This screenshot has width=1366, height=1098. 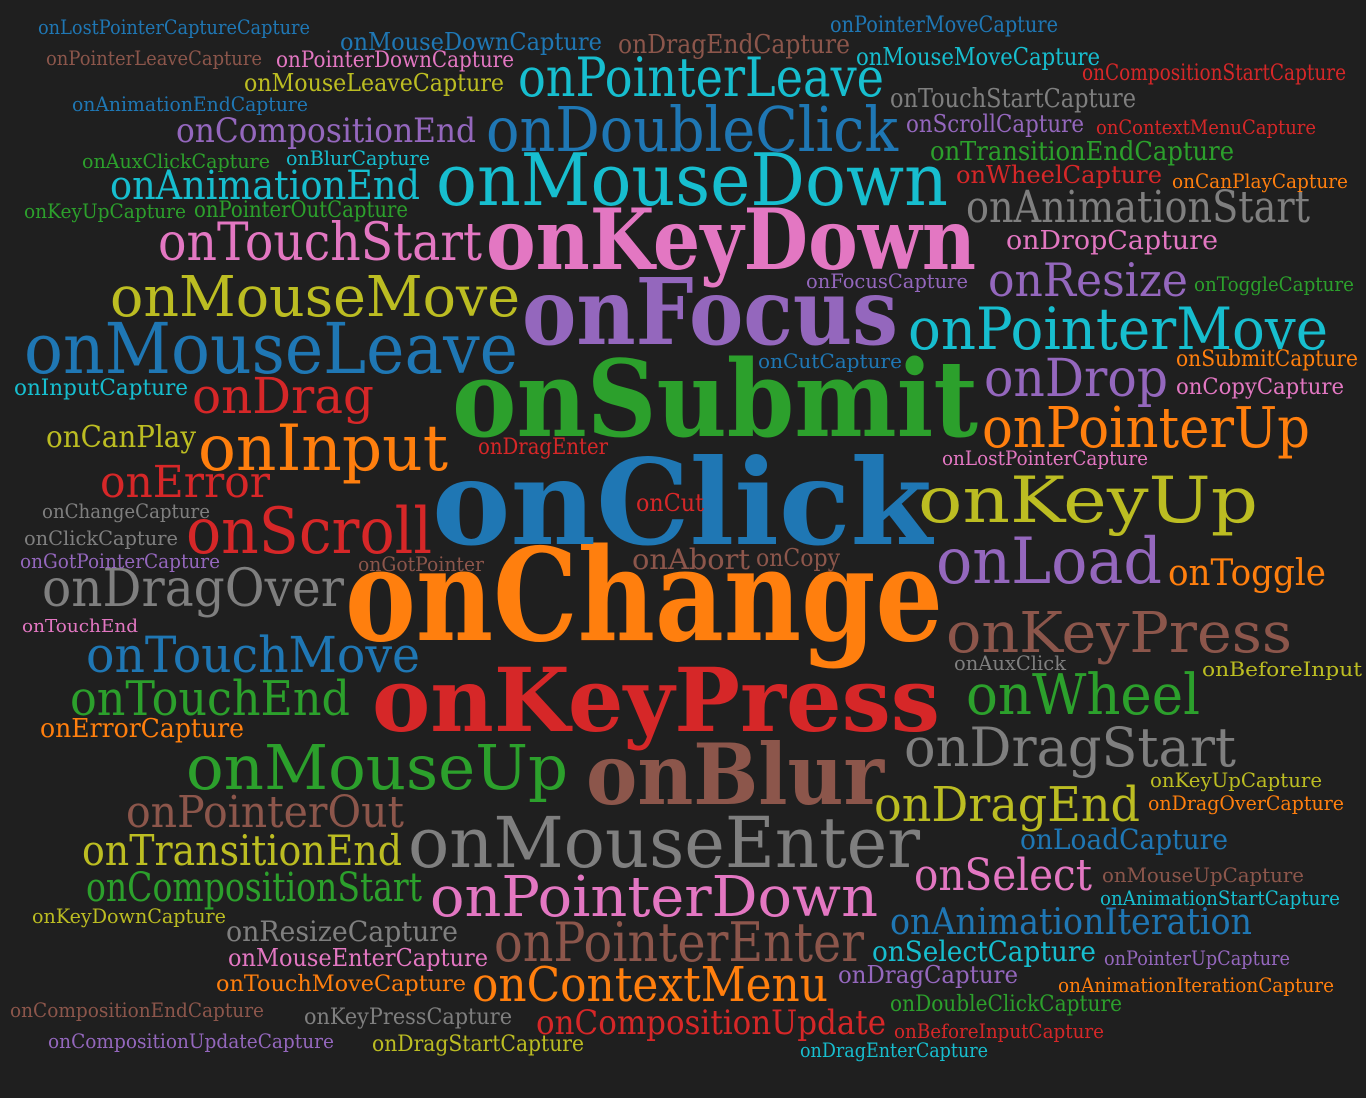 What do you see at coordinates (1246, 802) in the screenshot?
I see `word-ondragovercapture: onDragOverCapture` at bounding box center [1246, 802].